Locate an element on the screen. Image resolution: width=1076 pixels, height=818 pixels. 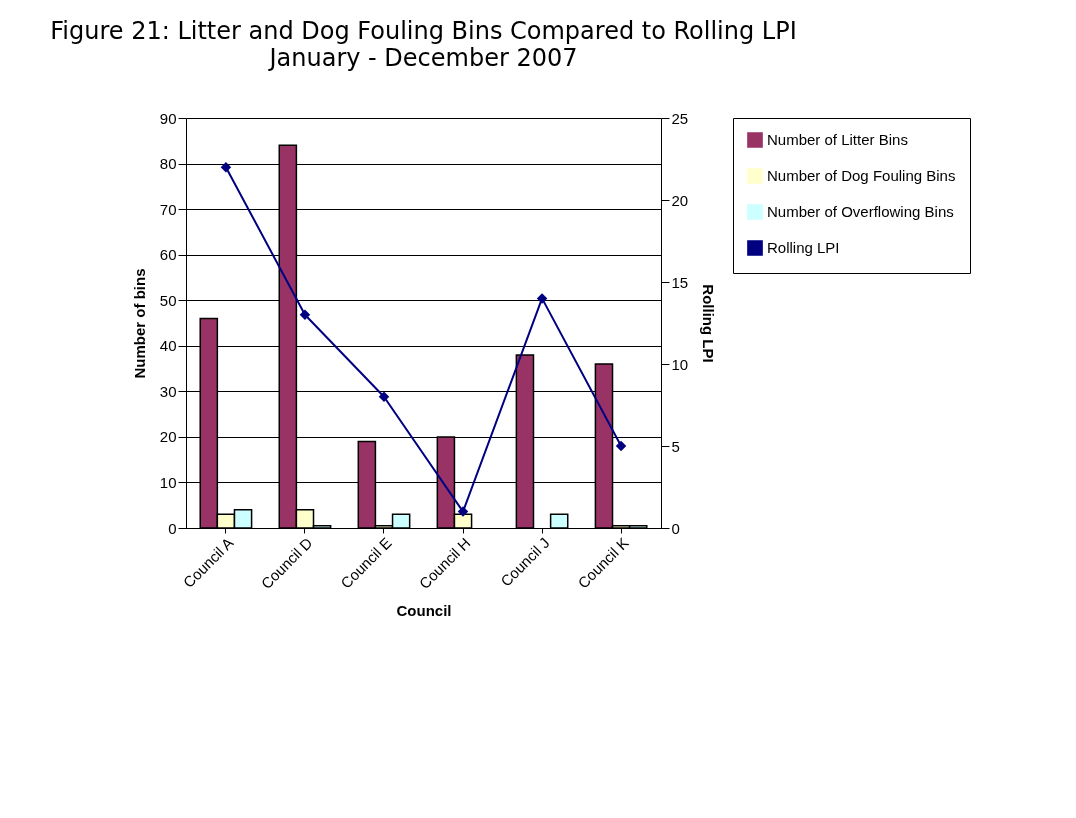
y2-axis-title: Rolling LPI is located at coordinates (709, 323).